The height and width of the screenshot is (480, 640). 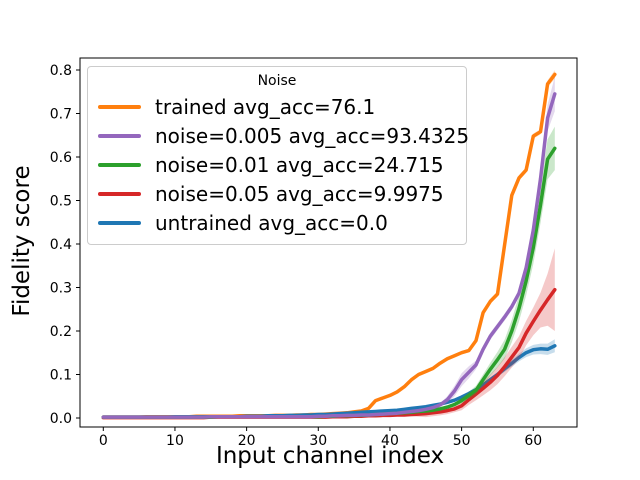 What do you see at coordinates (119, 194) in the screenshot?
I see `legend-swatch-noise-0.05` at bounding box center [119, 194].